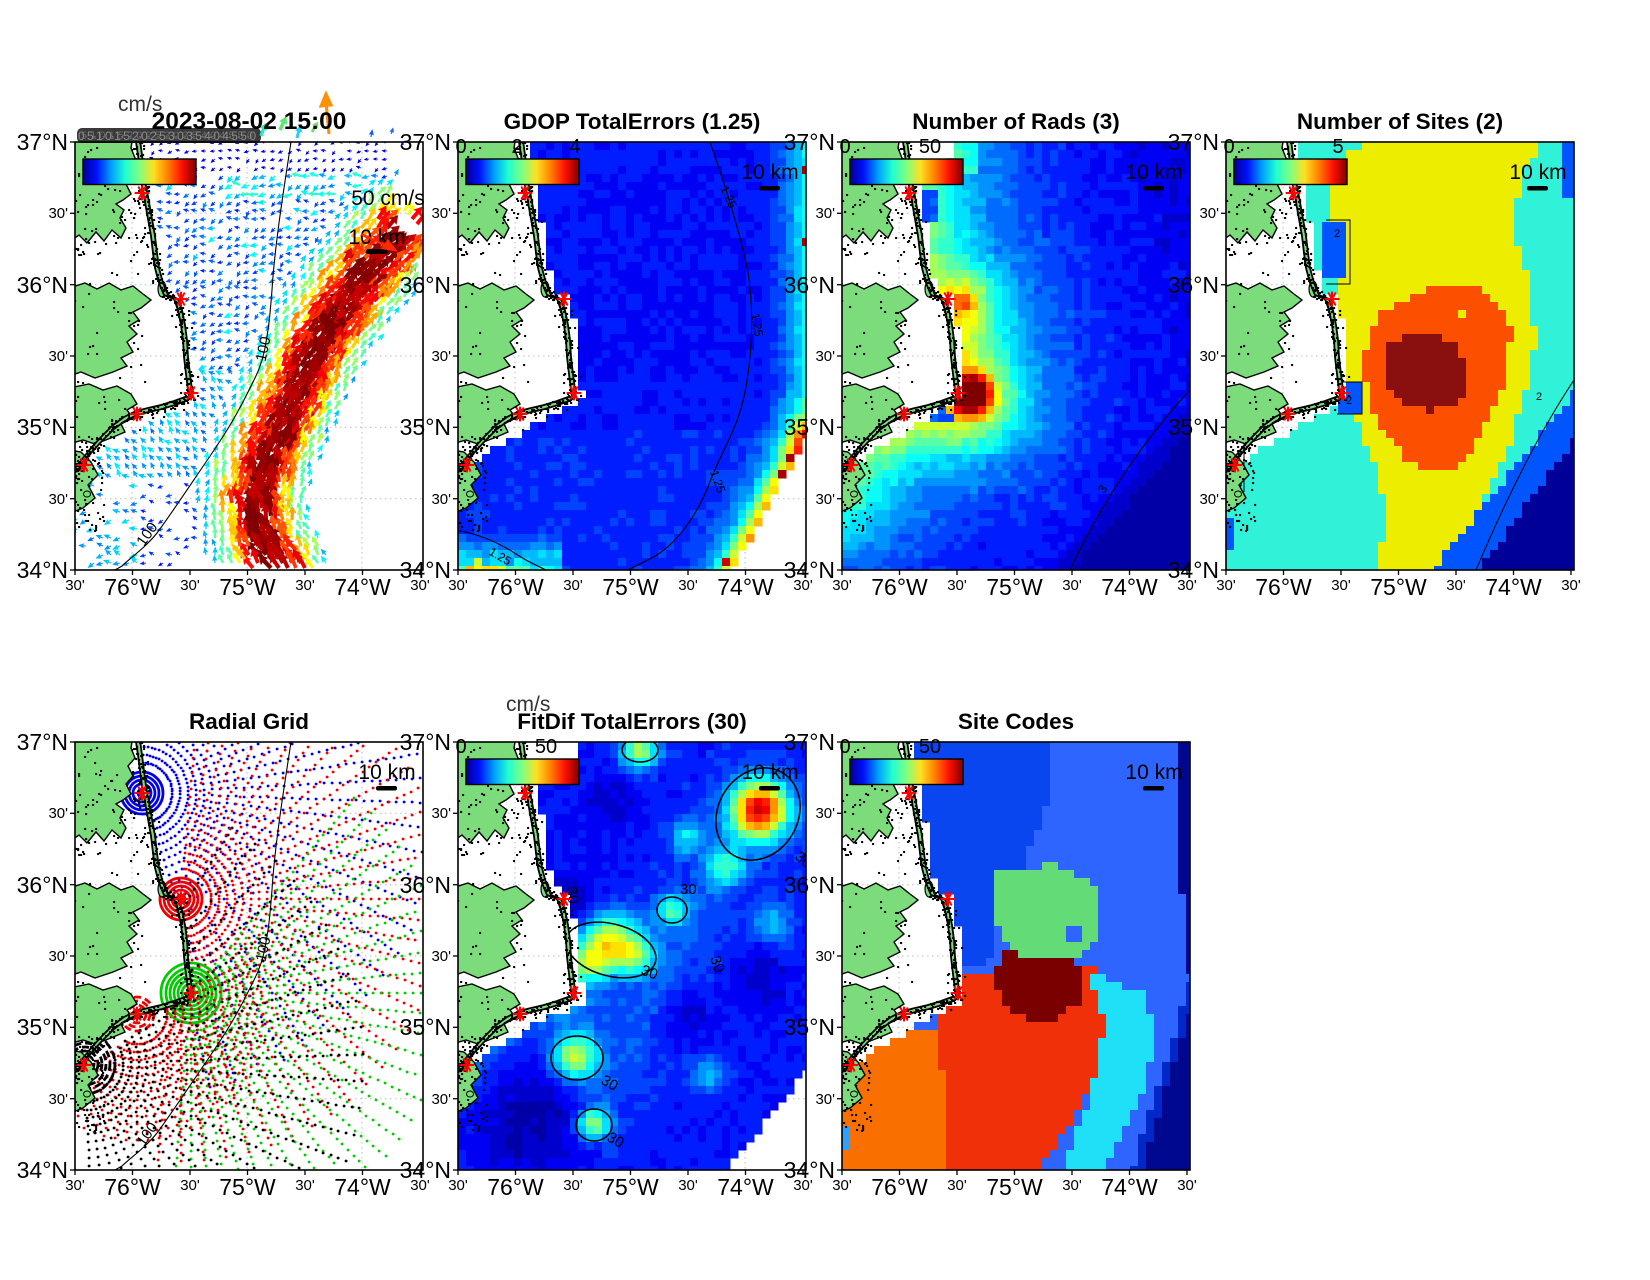  I want to click on svg-text: cm/s, so click(140, 104).